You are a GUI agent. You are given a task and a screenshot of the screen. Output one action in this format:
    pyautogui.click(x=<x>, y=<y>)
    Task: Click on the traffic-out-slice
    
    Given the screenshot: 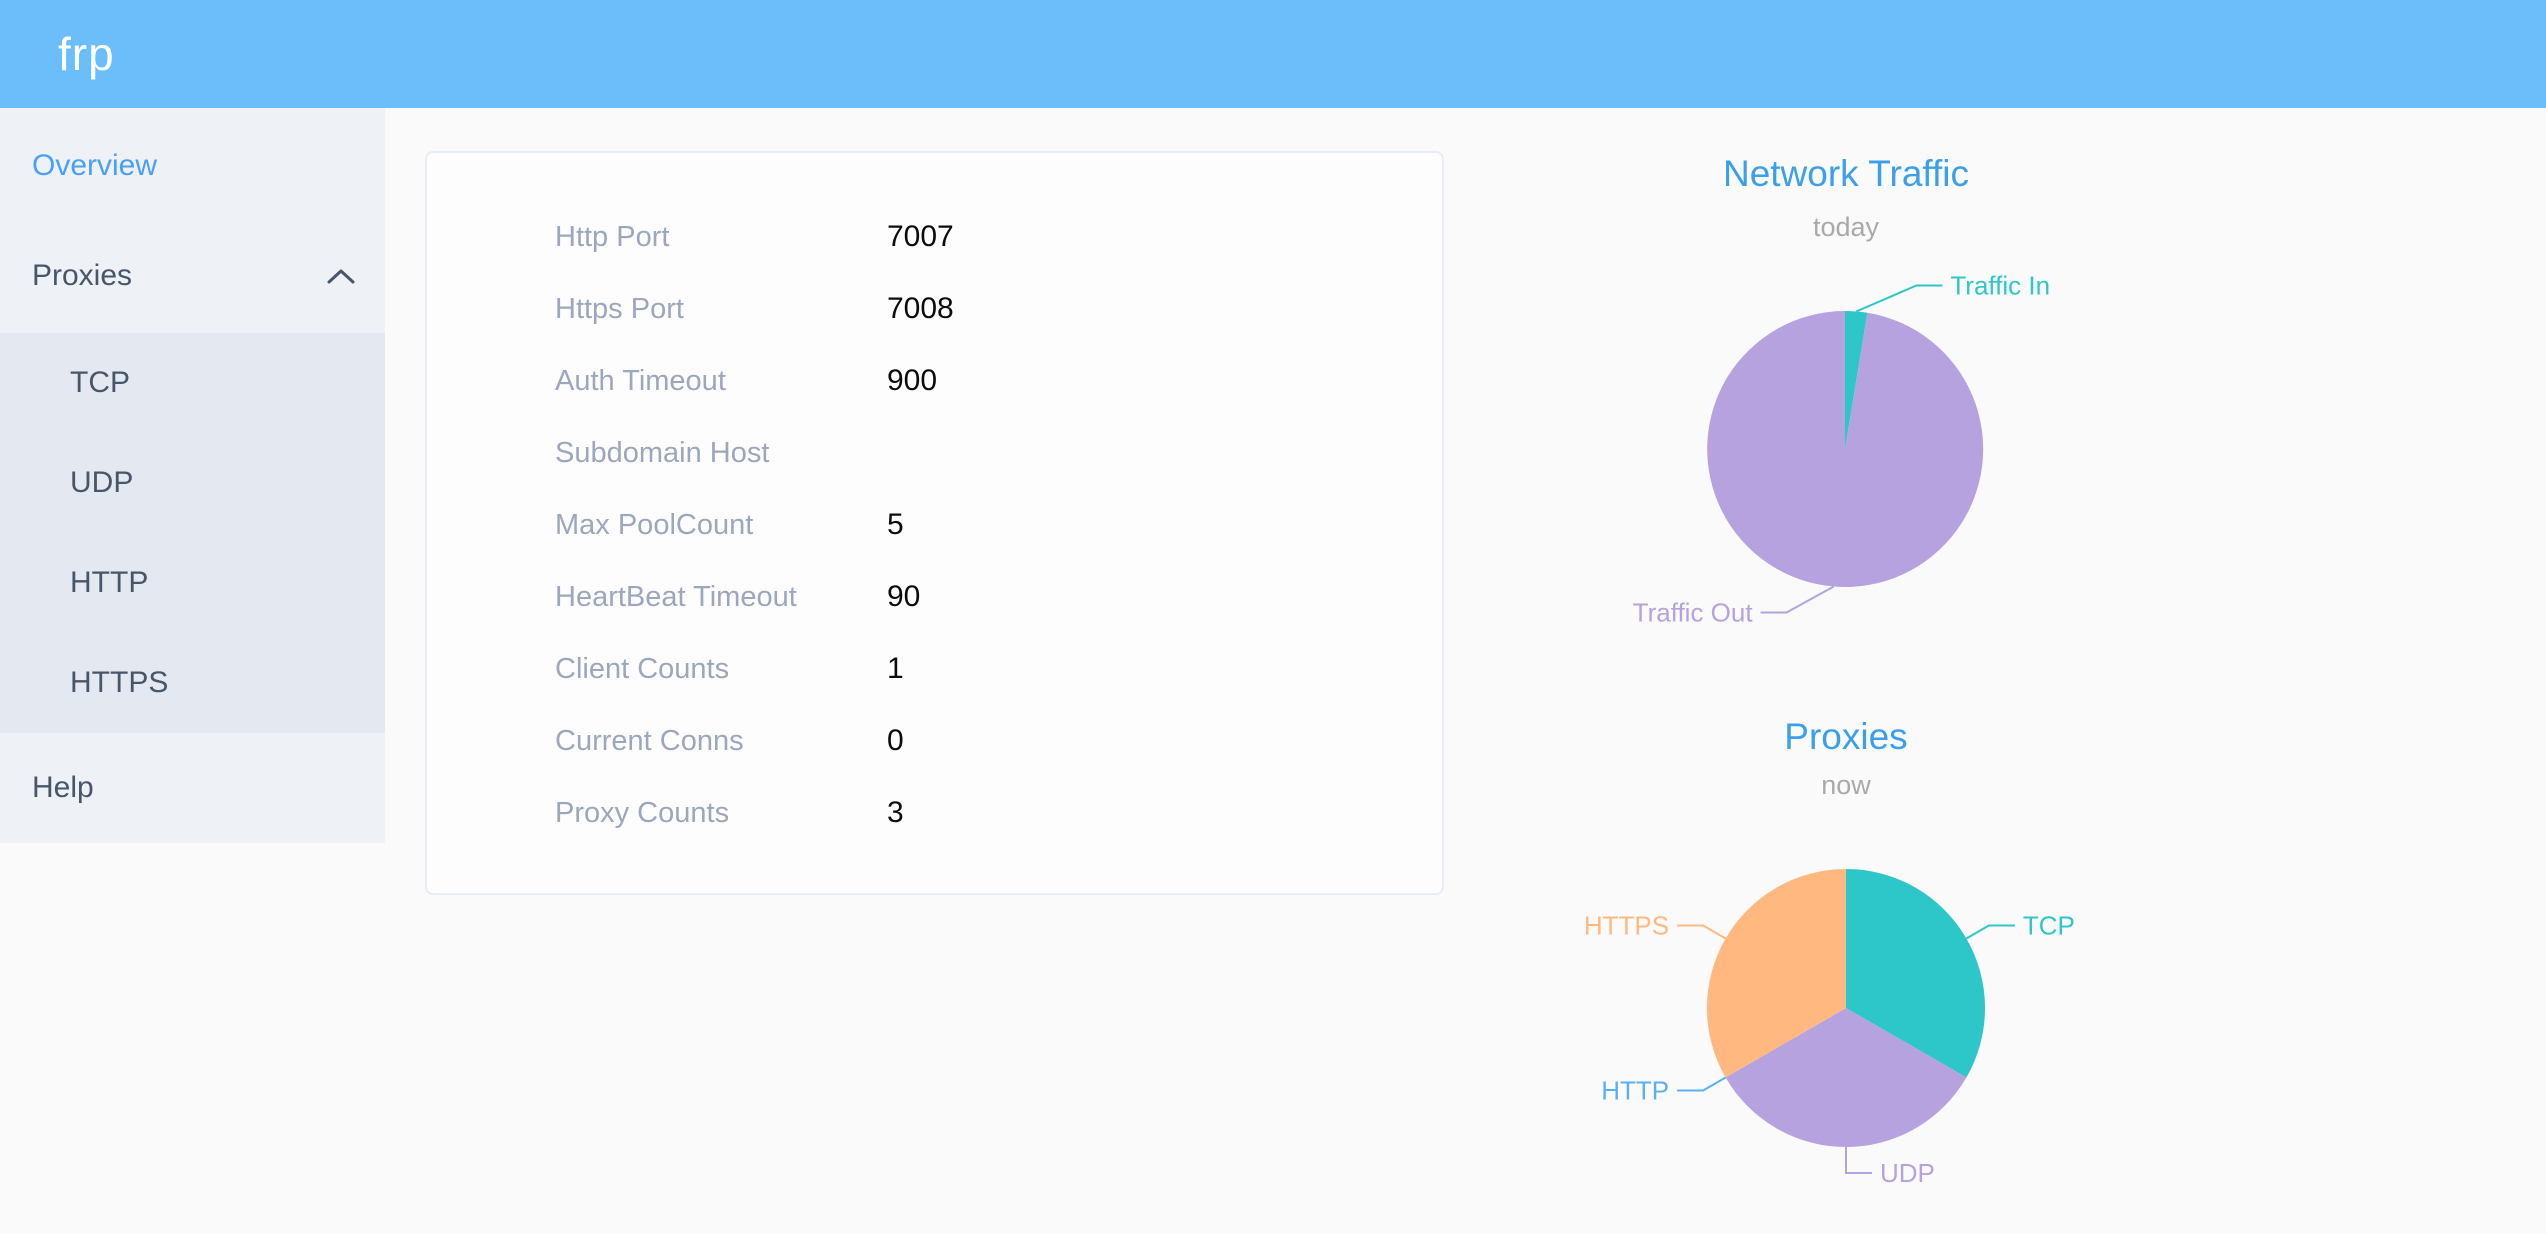 What is the action you would take?
    pyautogui.click(x=1845, y=449)
    